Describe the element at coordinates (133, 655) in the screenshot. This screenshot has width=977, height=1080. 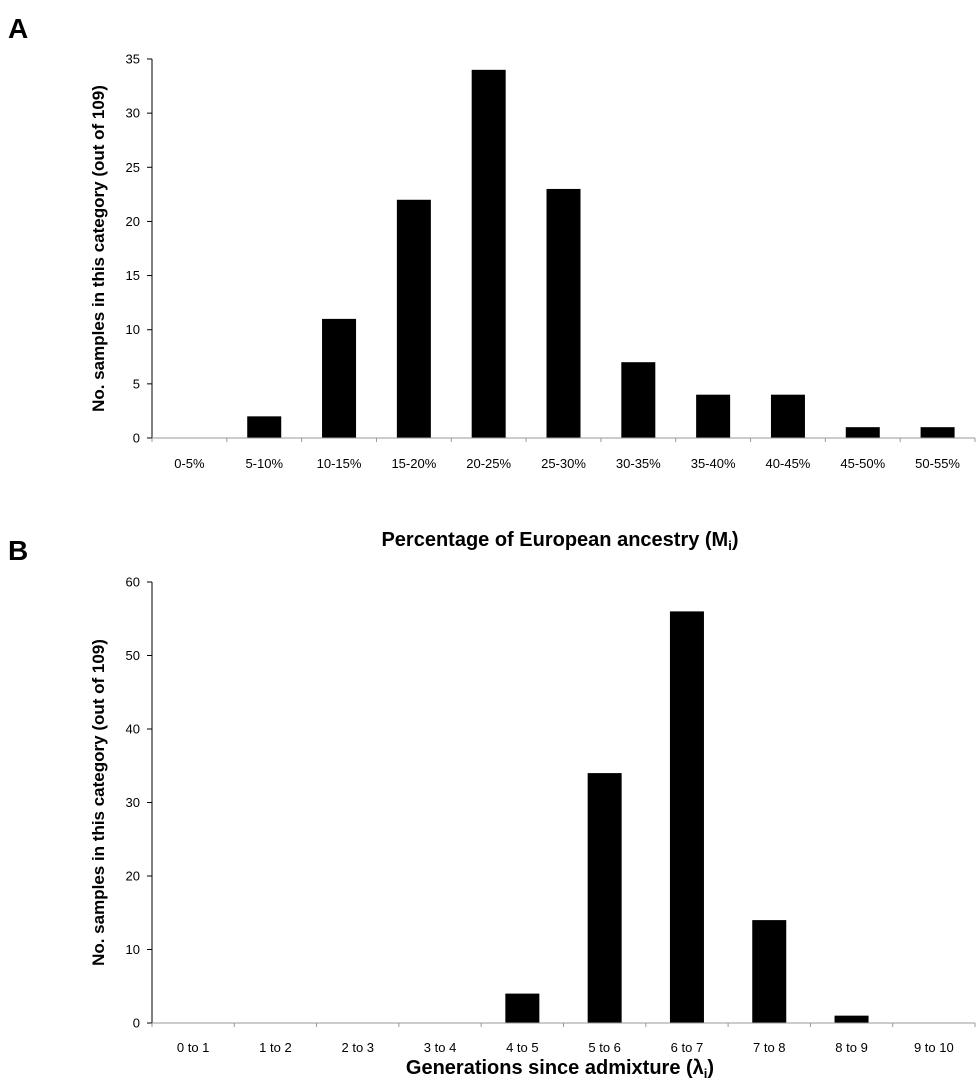
I see `panel-b-y-tick-label: 50` at that location.